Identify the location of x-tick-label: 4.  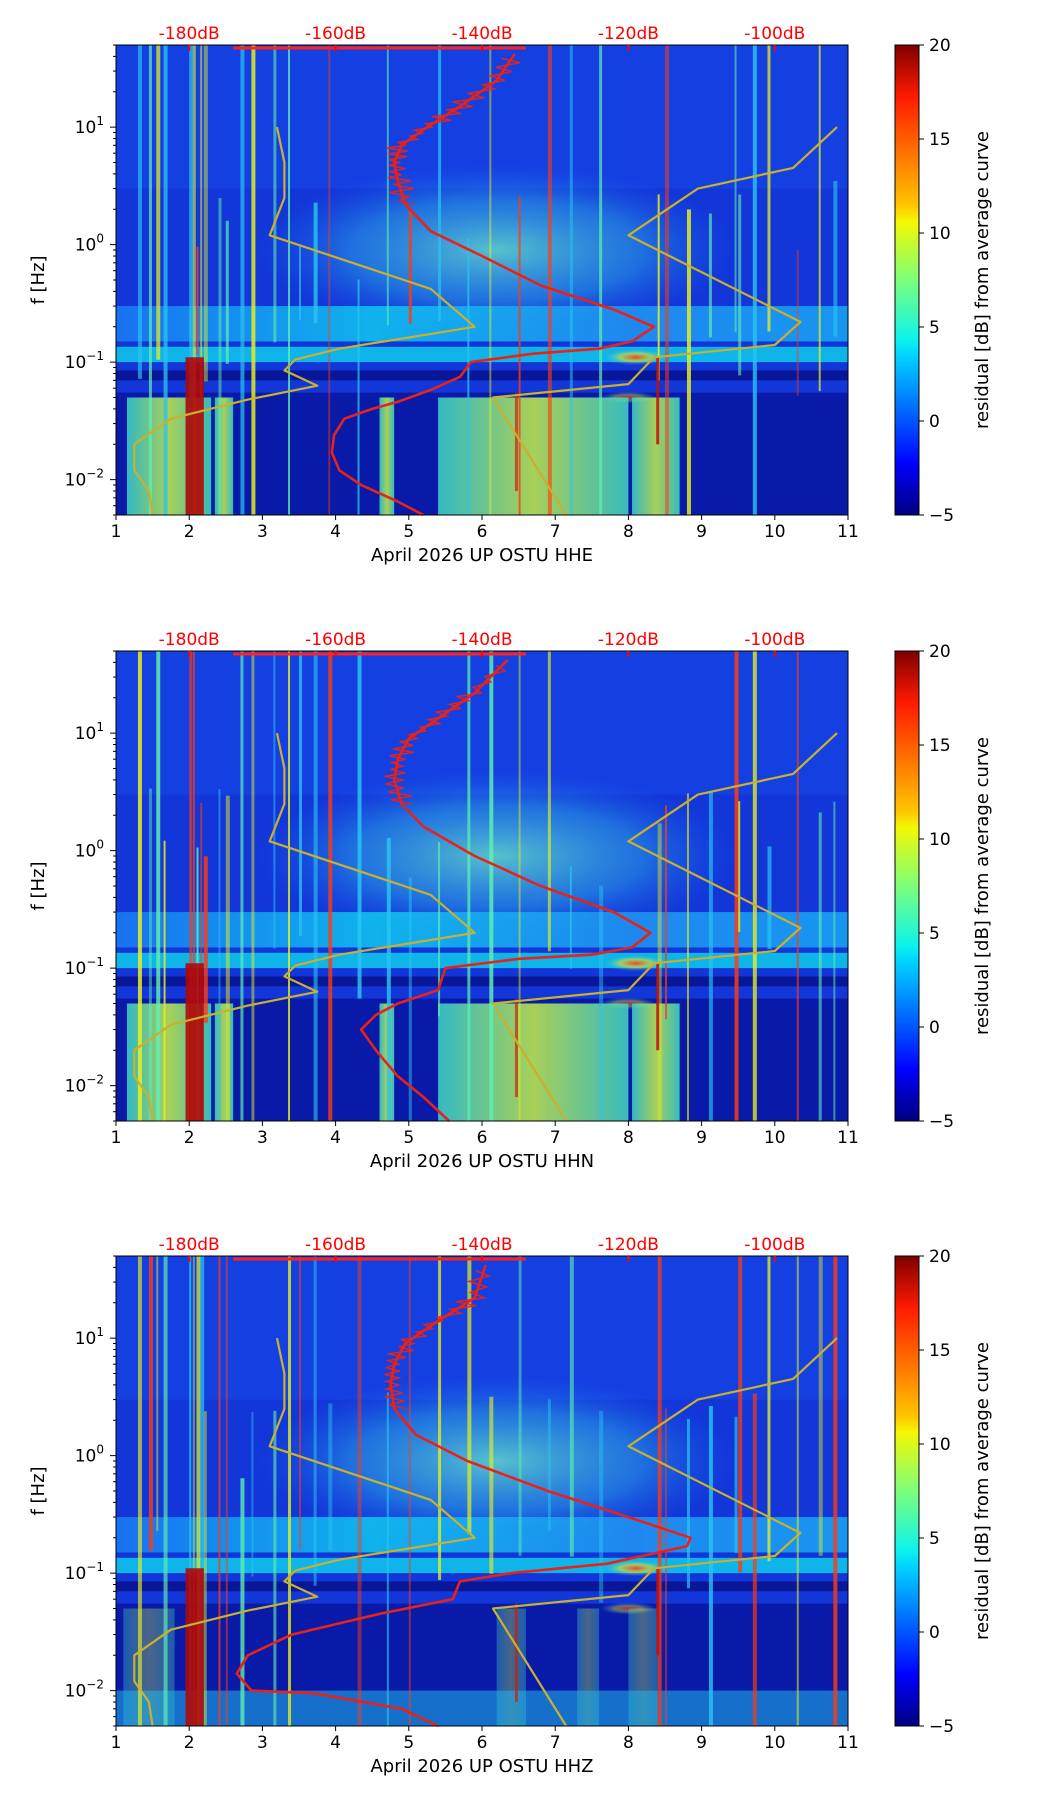
(335, 1743).